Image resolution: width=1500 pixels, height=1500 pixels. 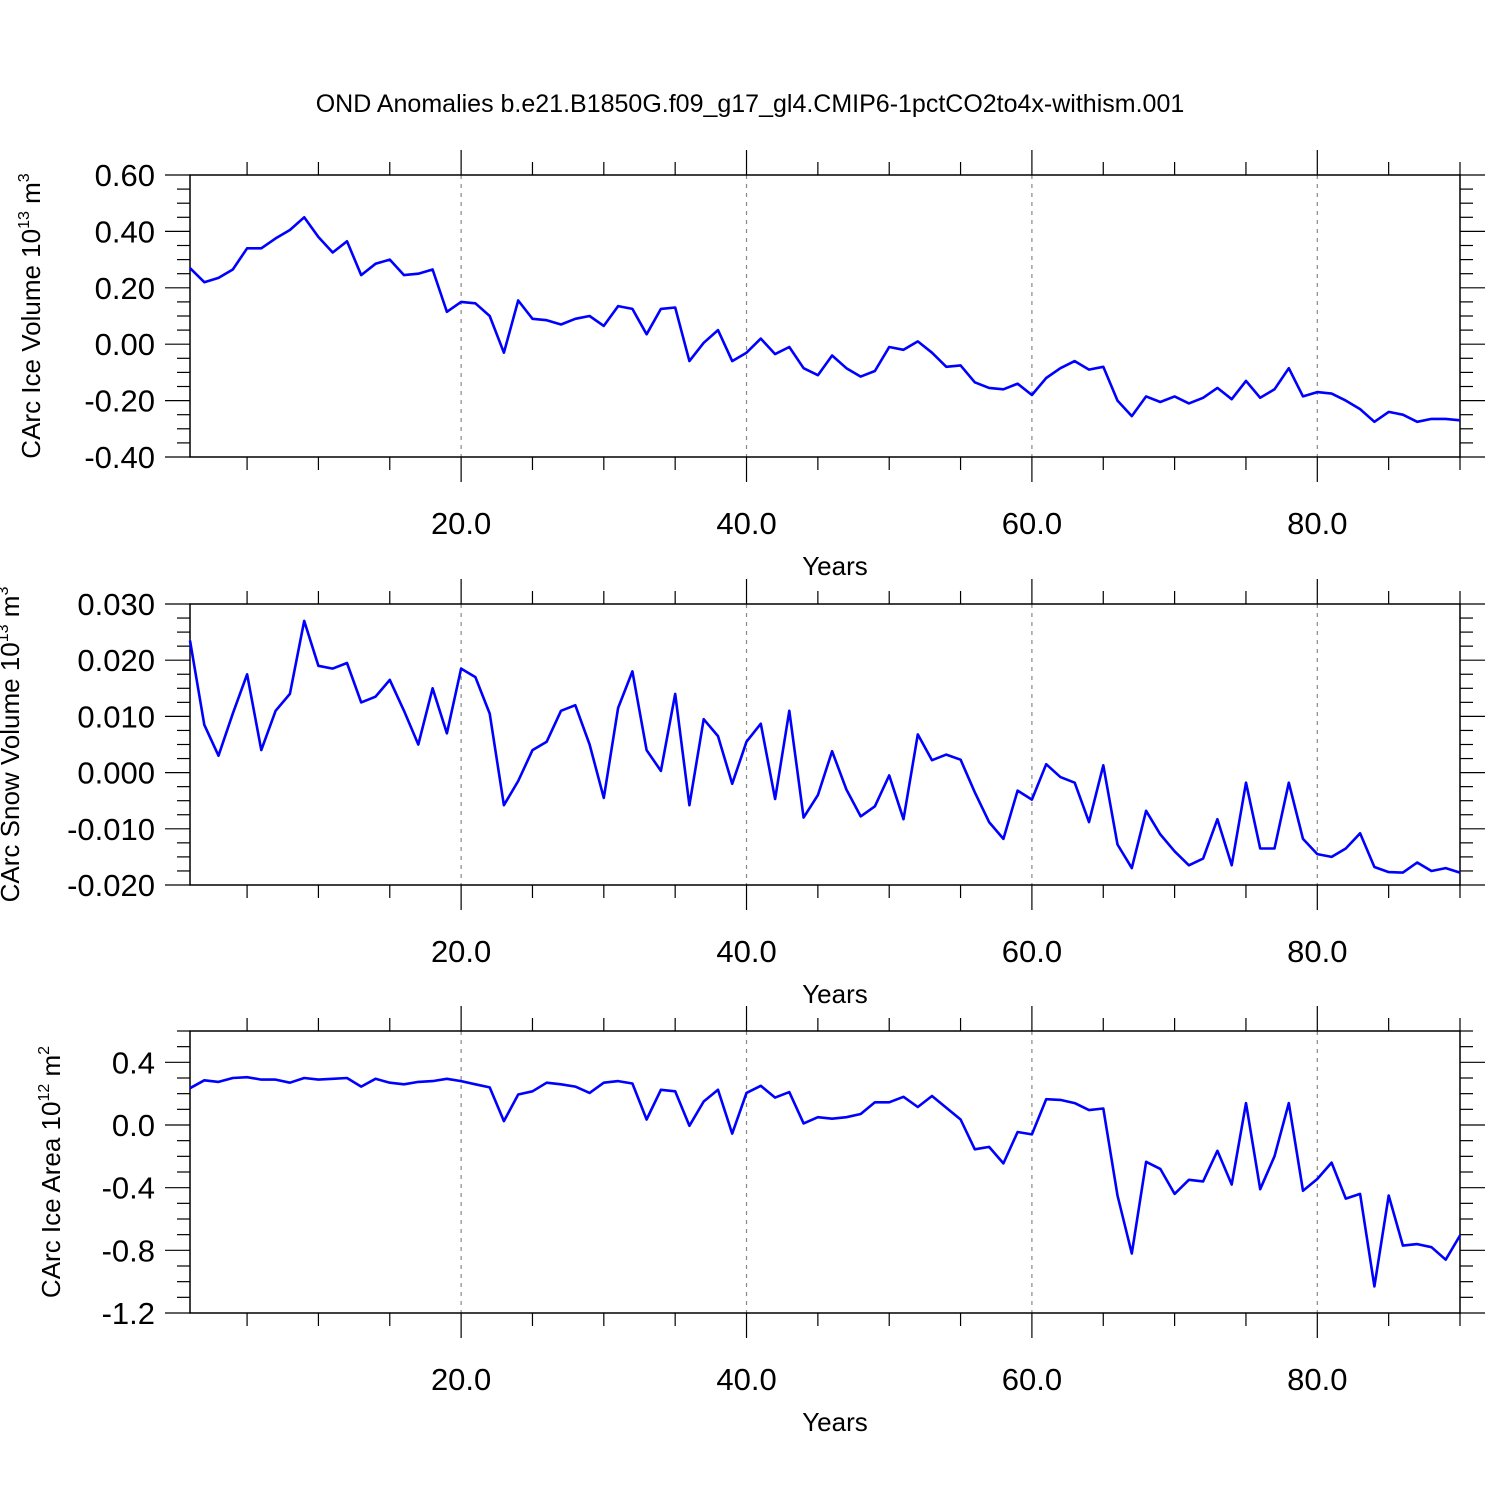 I want to click on y-tick-label: 0.00, so click(x=125, y=344).